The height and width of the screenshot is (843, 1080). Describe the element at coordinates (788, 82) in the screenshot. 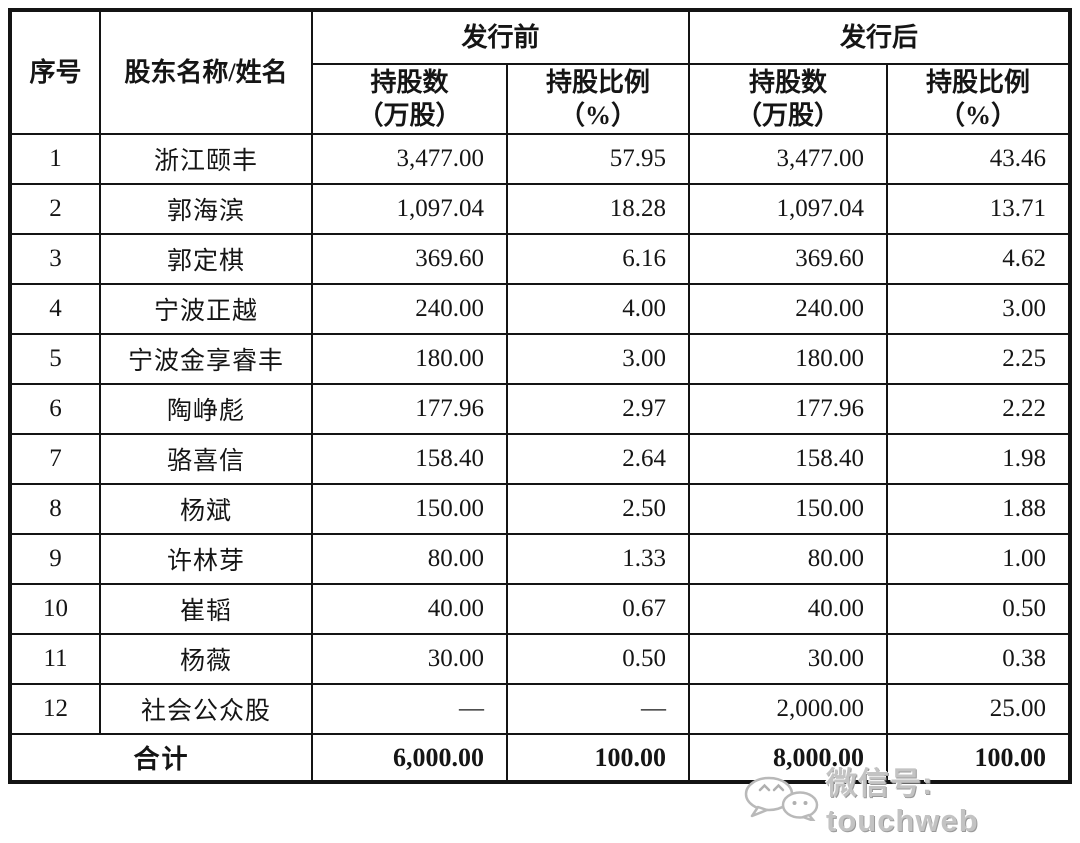

I see `header-post-shares-line1: 持股数` at that location.